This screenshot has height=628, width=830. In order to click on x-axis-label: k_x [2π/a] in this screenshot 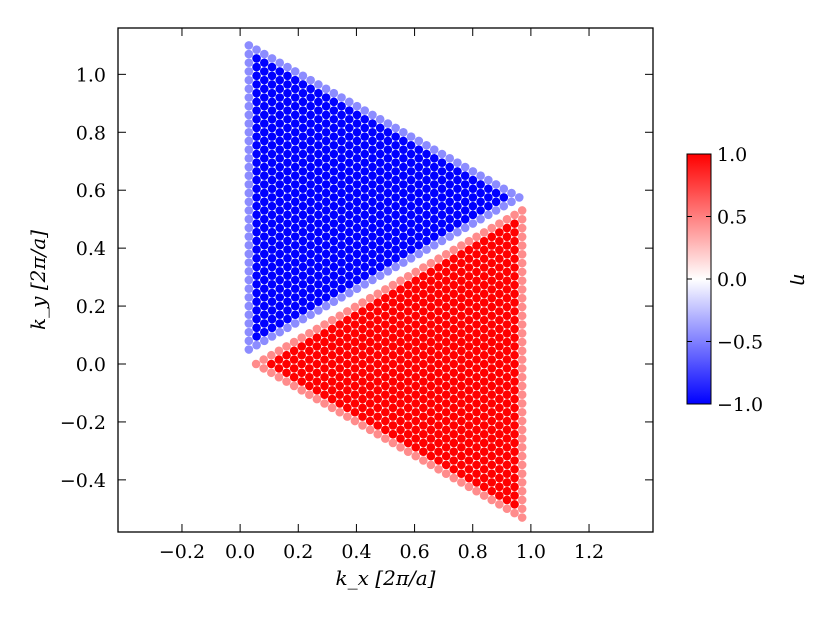, I will do `click(386, 578)`.